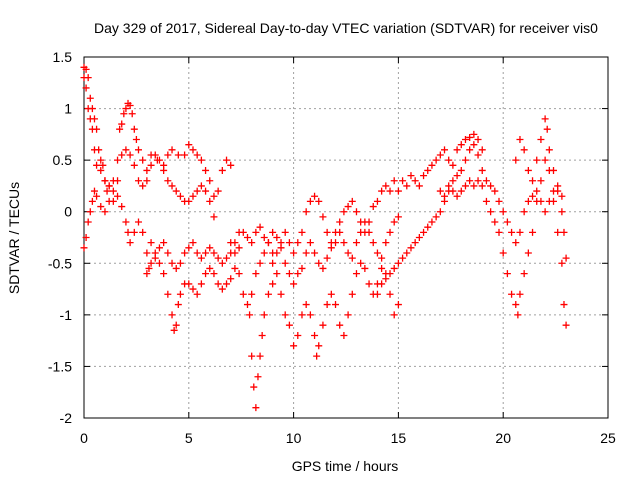 The width and height of the screenshot is (640, 480). I want to click on y-tick-label: 1, so click(68, 109).